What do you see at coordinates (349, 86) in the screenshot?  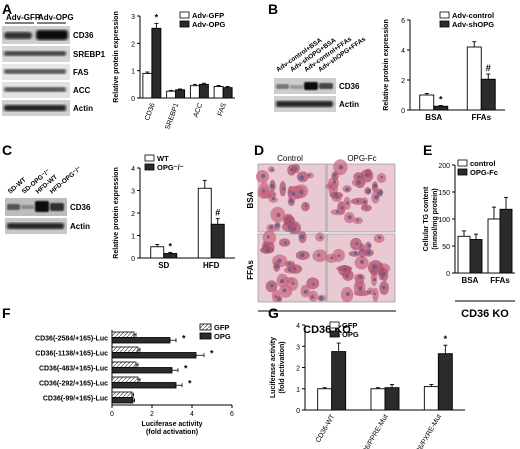 I see `blot-b-protein-label: CD36` at bounding box center [349, 86].